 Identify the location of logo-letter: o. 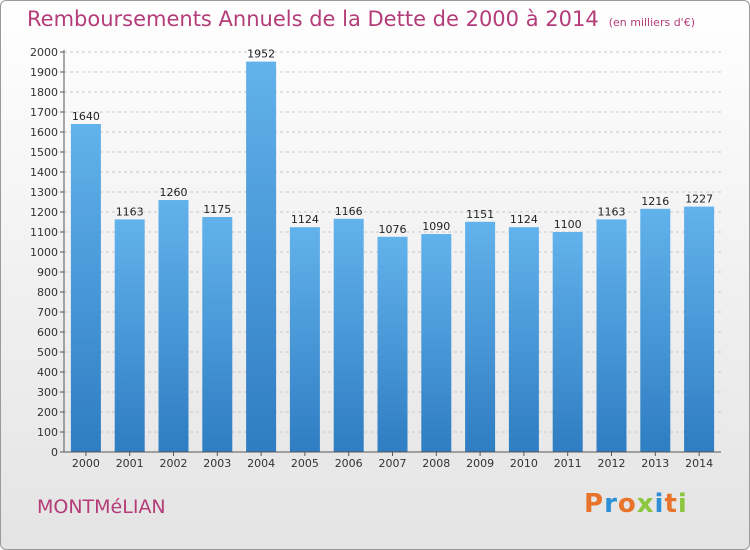
(627, 504).